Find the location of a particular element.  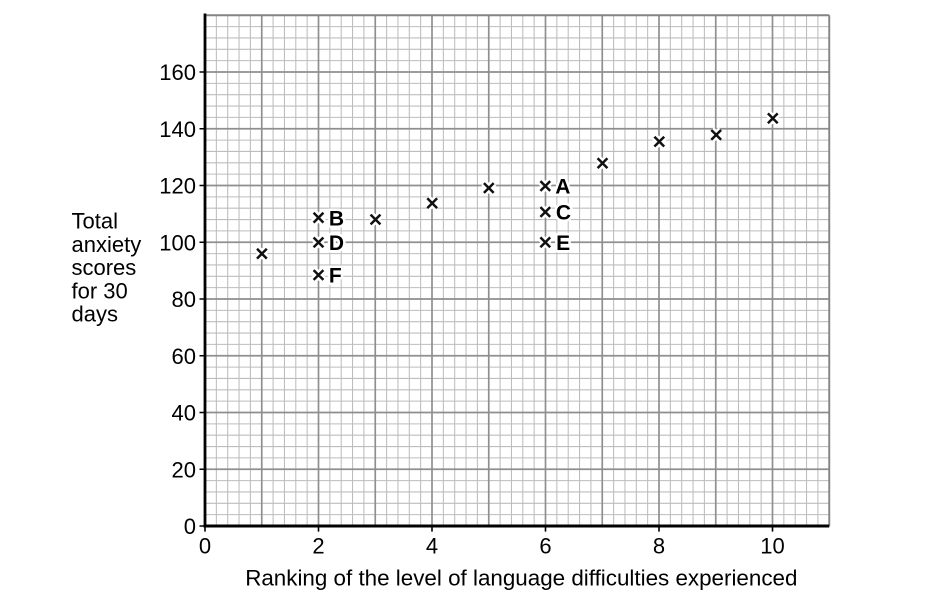

svg-text: A is located at coordinates (562, 187).